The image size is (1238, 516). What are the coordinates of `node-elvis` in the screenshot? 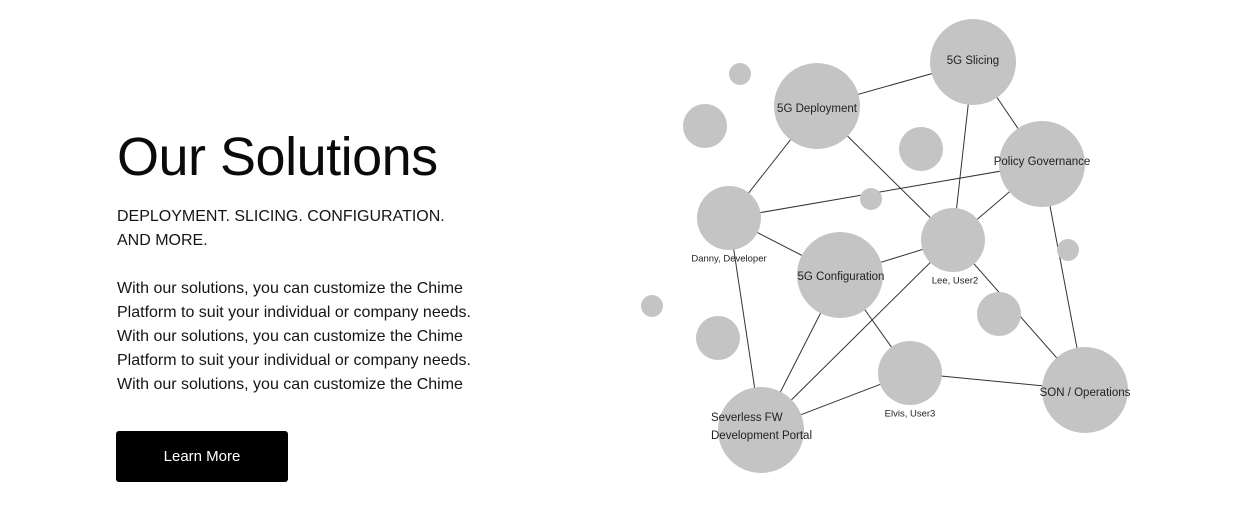 It's located at (910, 373).